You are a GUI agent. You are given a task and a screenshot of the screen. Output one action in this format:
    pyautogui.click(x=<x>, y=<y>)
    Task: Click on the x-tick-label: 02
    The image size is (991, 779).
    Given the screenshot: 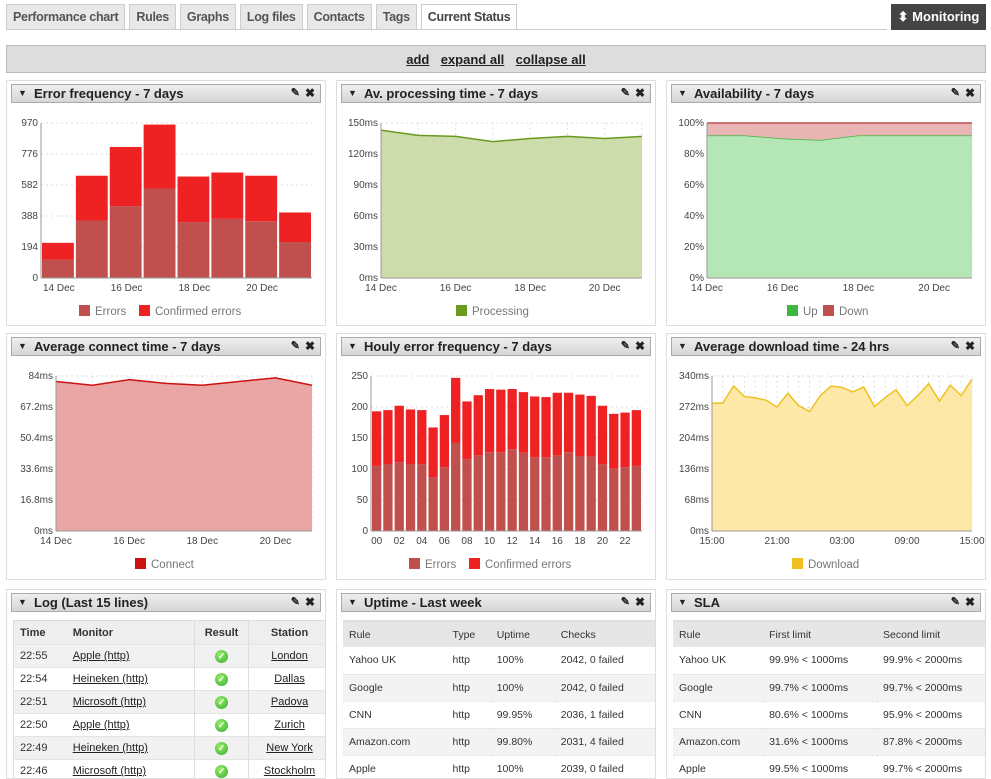 What is the action you would take?
    pyautogui.click(x=400, y=541)
    